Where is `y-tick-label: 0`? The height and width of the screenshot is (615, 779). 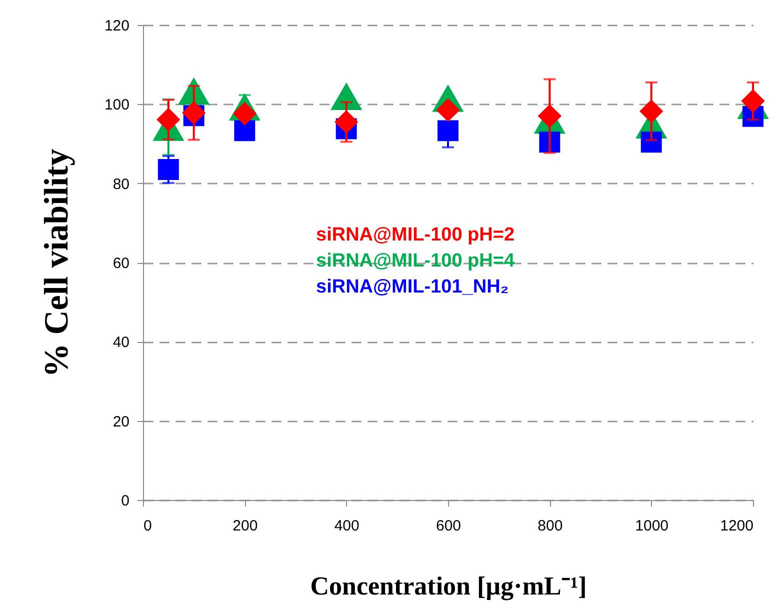 y-tick-label: 0 is located at coordinates (125, 501).